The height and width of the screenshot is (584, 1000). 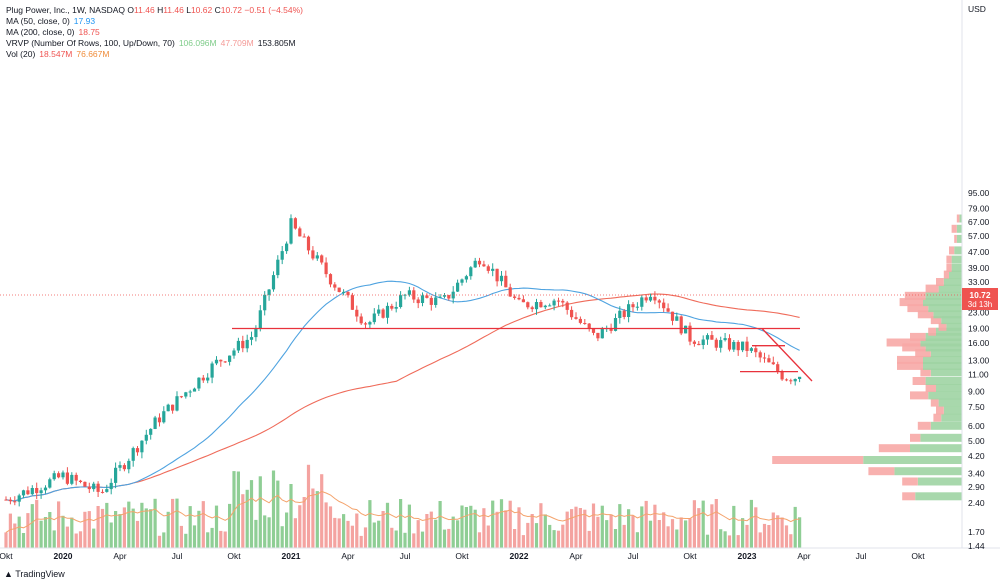 I want to click on descending-trend-line, so click(x=787, y=355).